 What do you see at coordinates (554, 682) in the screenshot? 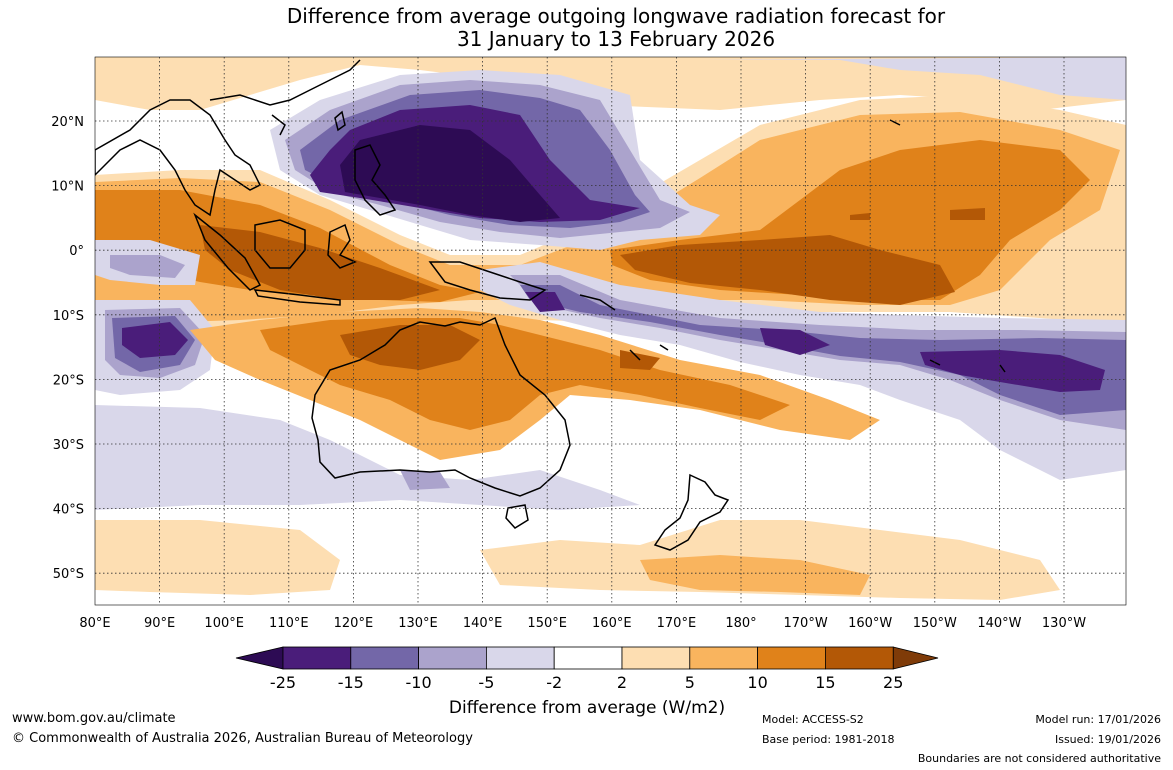
I see `colorbar-tick-label: -2` at bounding box center [554, 682].